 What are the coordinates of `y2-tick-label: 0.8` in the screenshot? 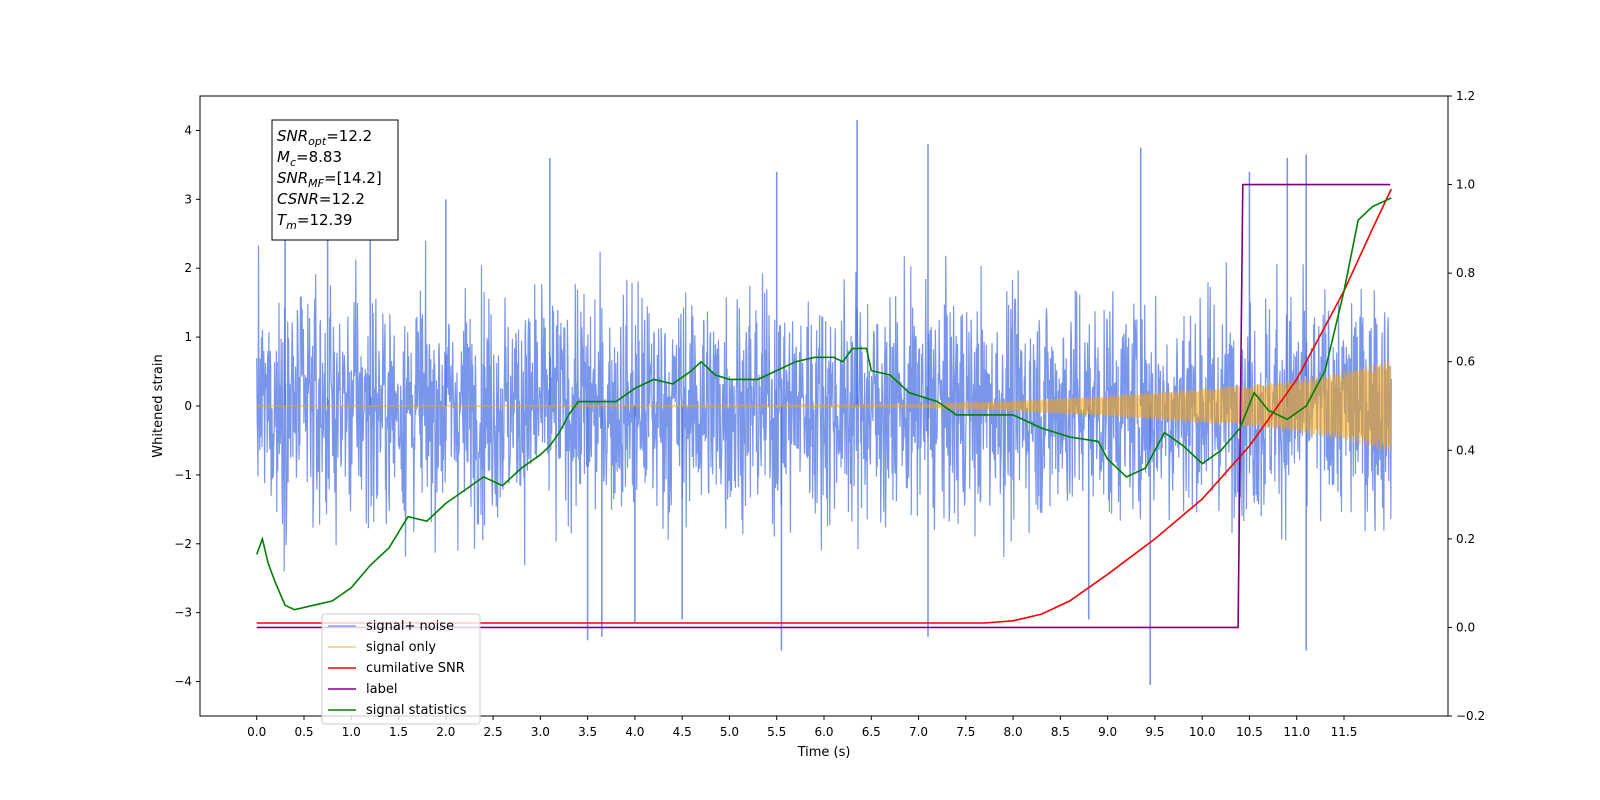 It's located at (1465, 273).